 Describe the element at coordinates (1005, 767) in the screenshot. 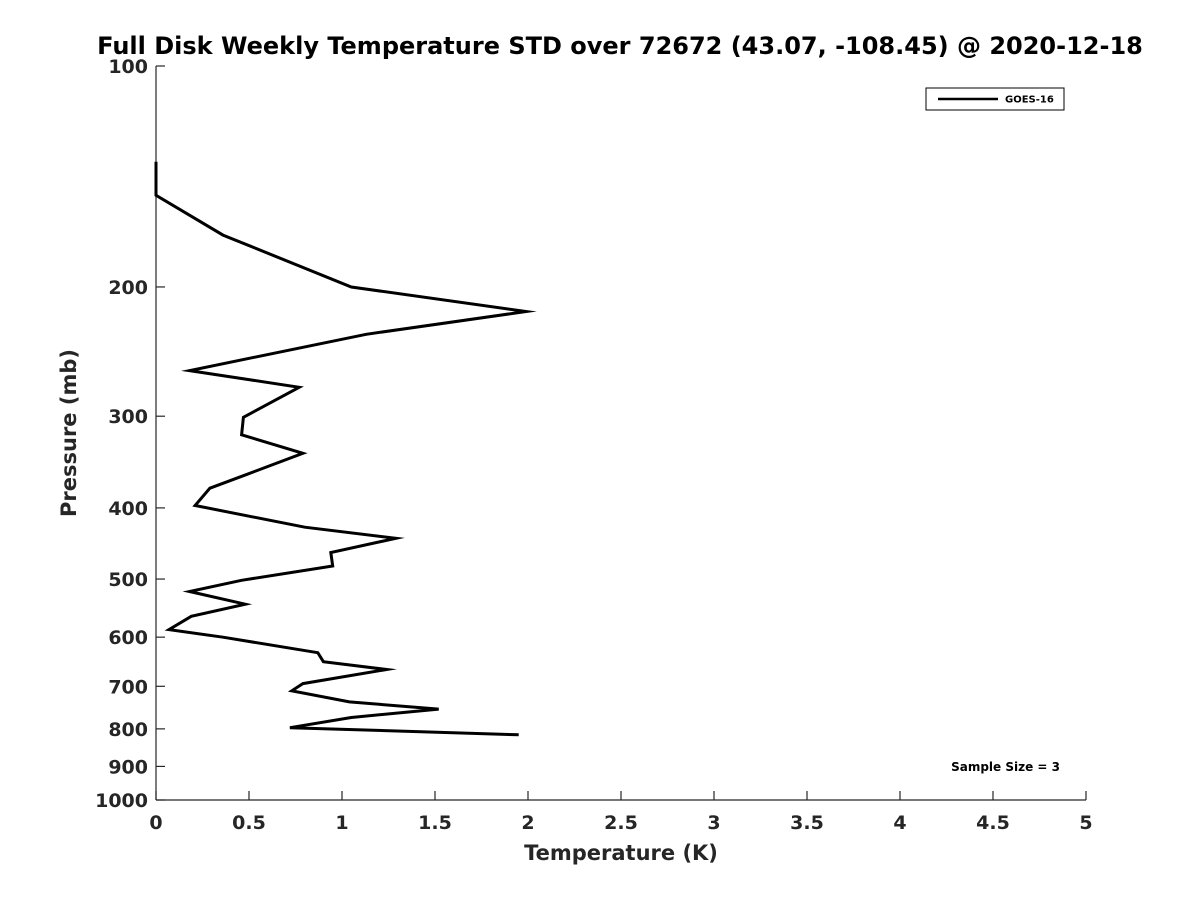

I see `sample-size-annotation: Sample Size = 3` at that location.